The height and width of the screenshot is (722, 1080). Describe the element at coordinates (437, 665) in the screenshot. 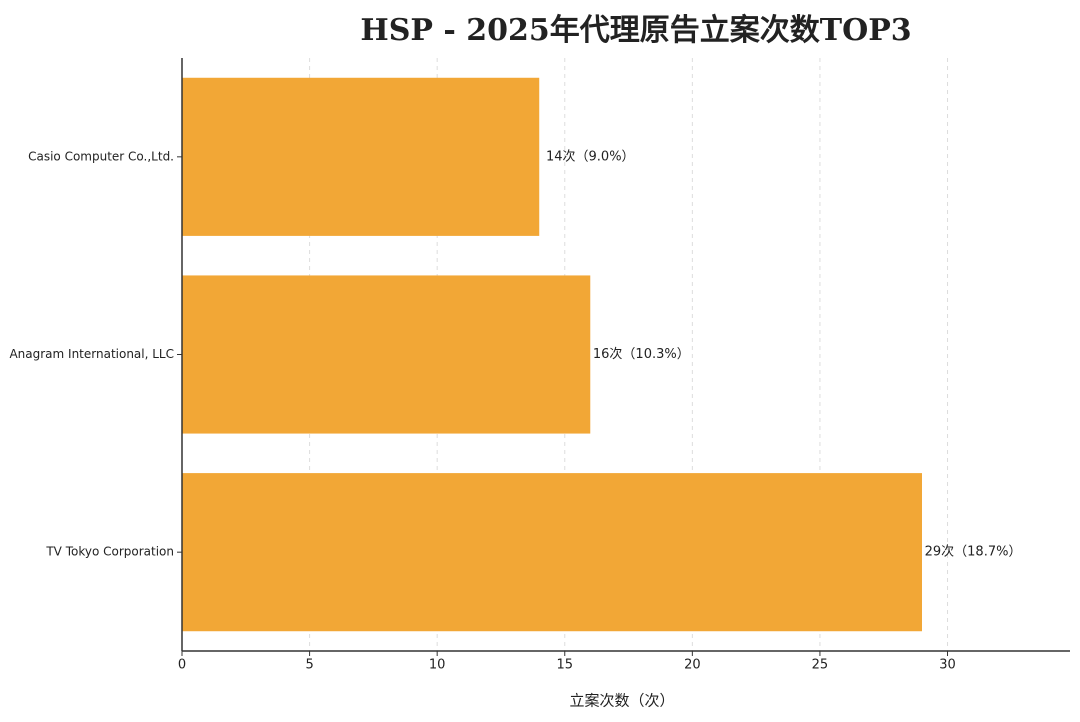

I see `x-tick-label: 10` at that location.